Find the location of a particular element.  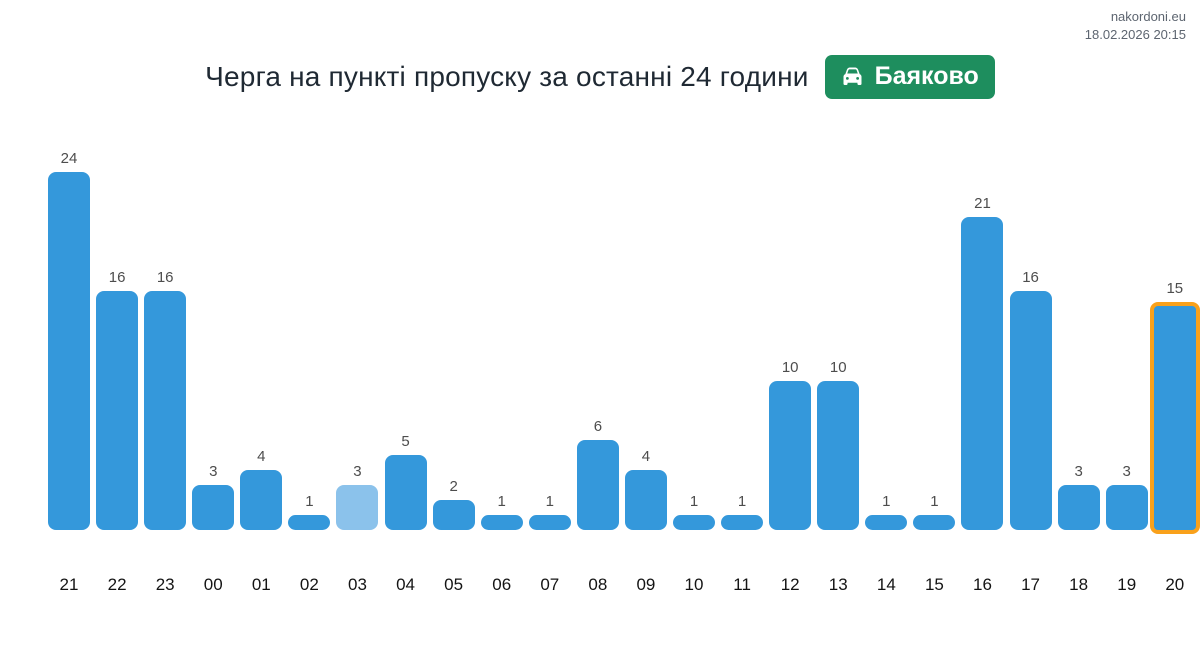

chart-column: 1 06 is located at coordinates (501, 369).